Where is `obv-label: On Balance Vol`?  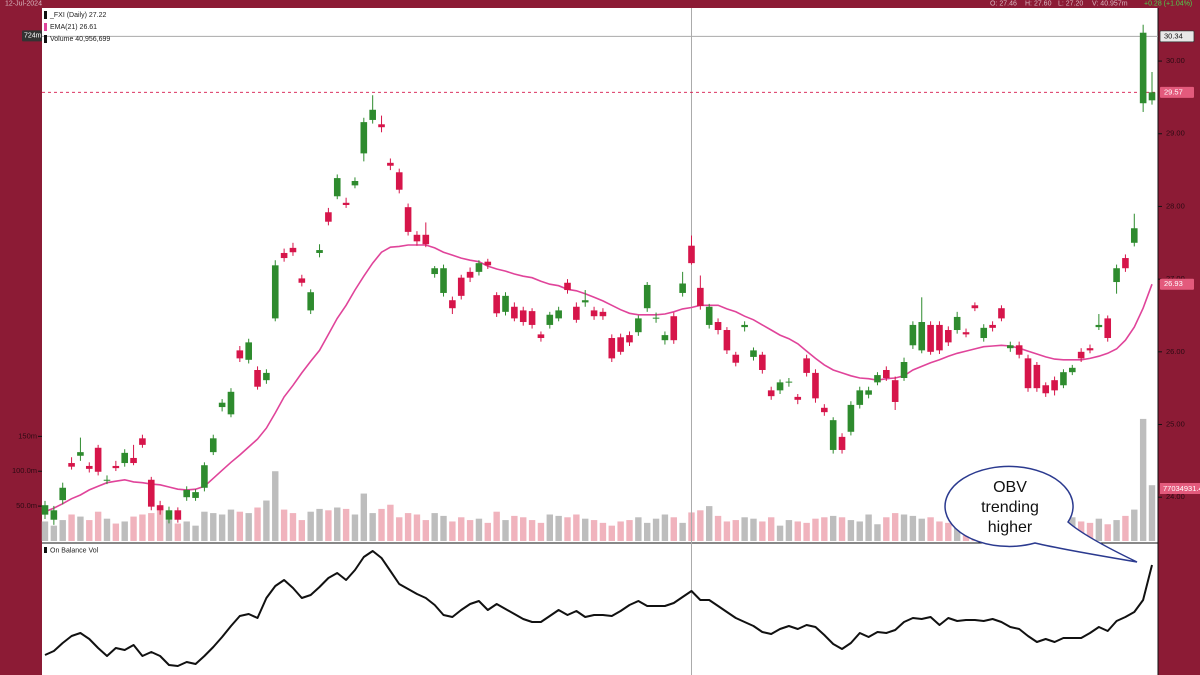 obv-label: On Balance Vol is located at coordinates (74, 550).